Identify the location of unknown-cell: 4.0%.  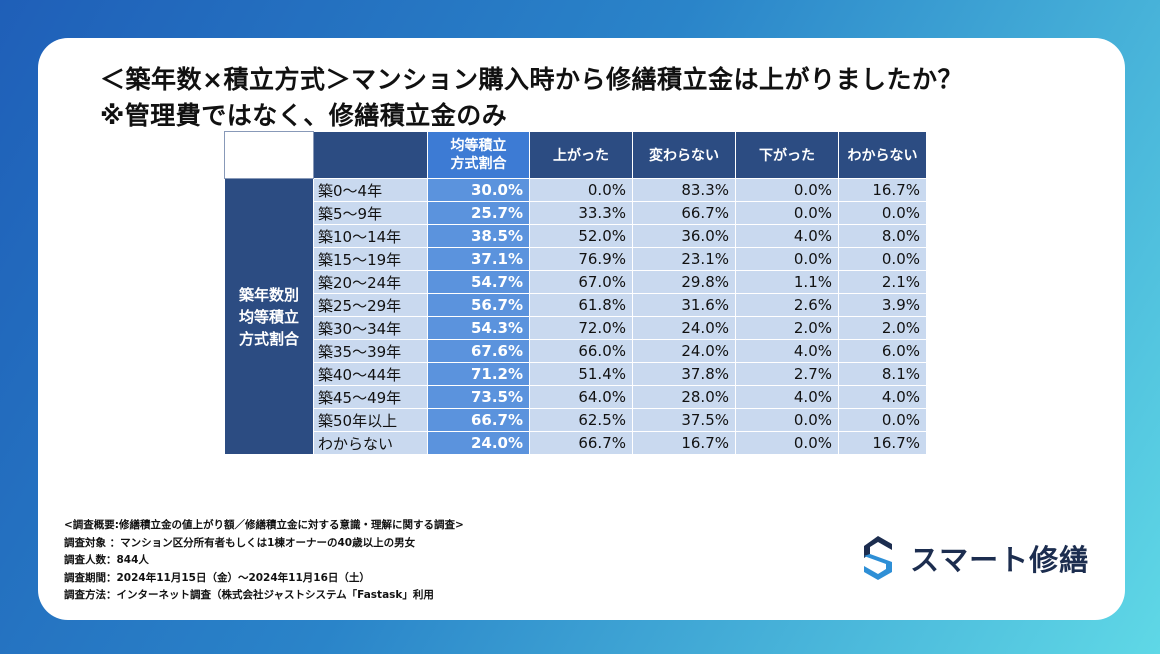
(882, 397).